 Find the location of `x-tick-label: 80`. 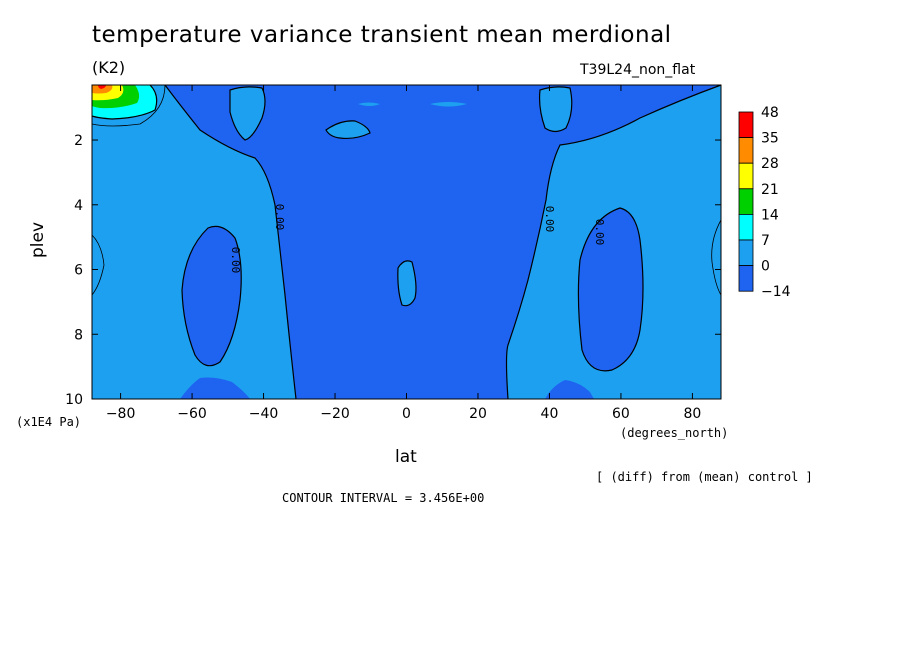

x-tick-label: 80 is located at coordinates (692, 414).